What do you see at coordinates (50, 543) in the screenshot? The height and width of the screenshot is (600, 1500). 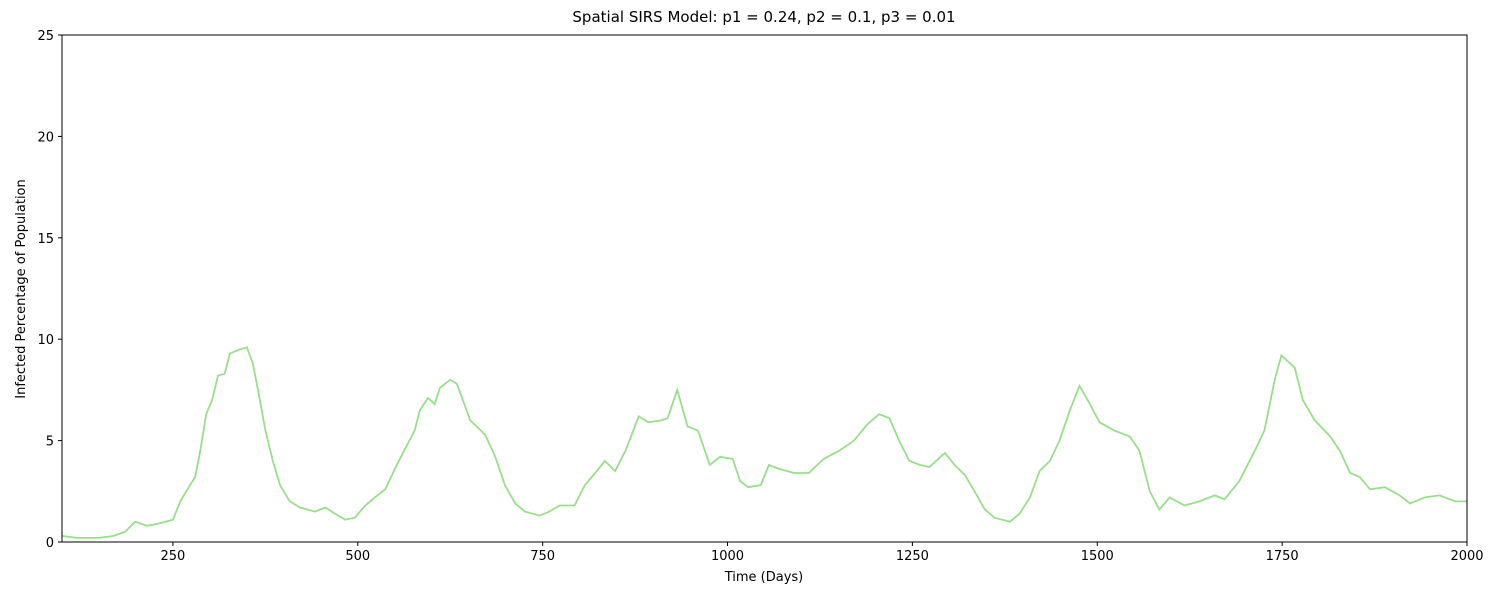 I see `y-tick-label: 0` at bounding box center [50, 543].